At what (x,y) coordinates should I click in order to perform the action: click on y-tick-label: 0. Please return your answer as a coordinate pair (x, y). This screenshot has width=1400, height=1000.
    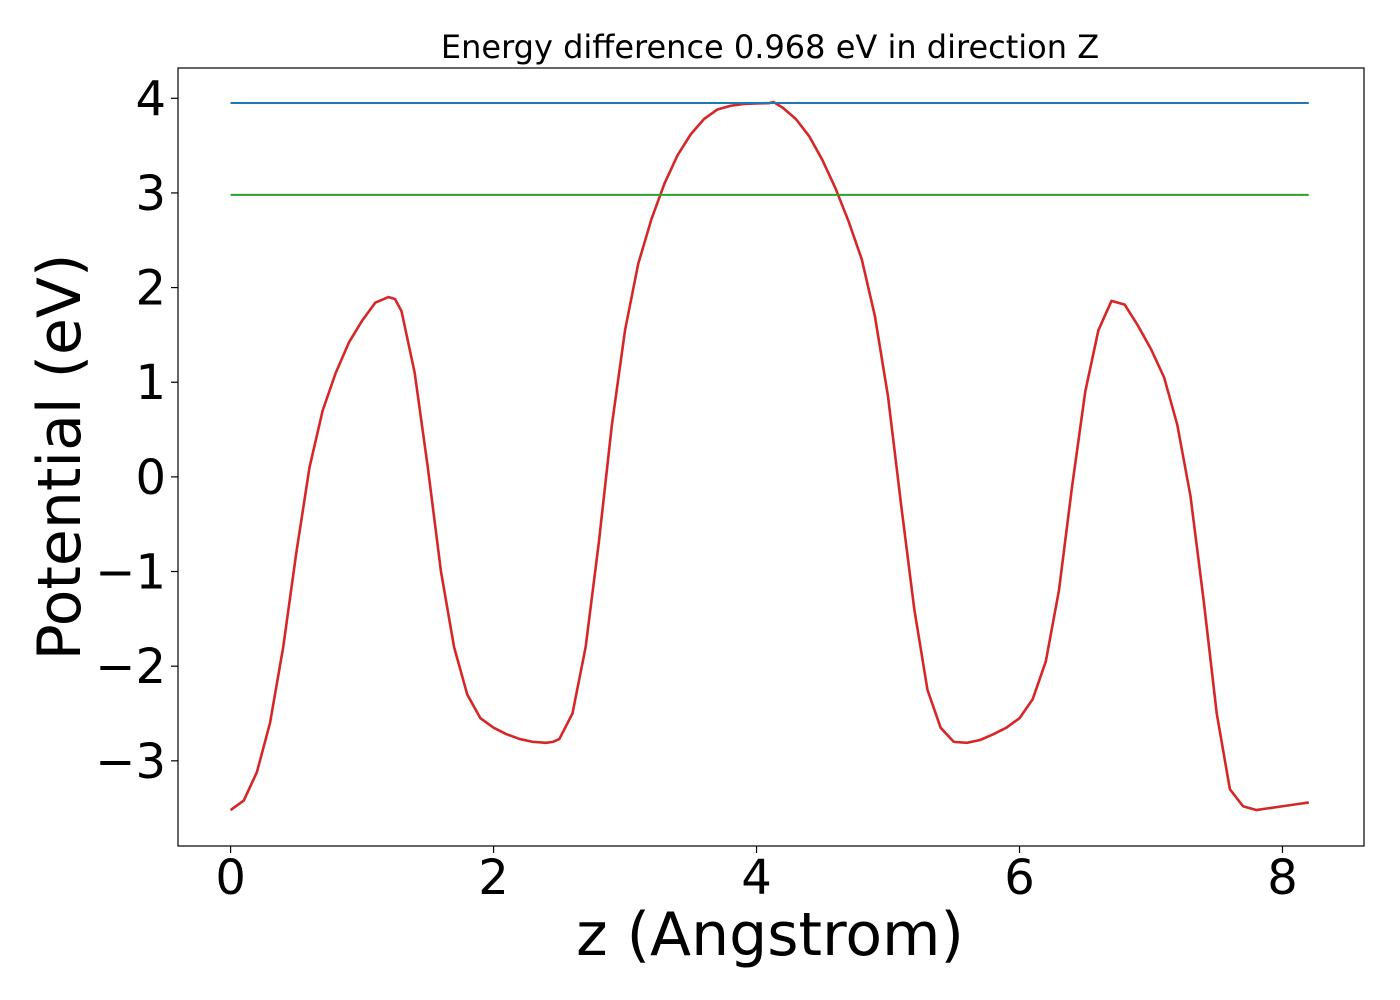
    Looking at the image, I should click on (150, 478).